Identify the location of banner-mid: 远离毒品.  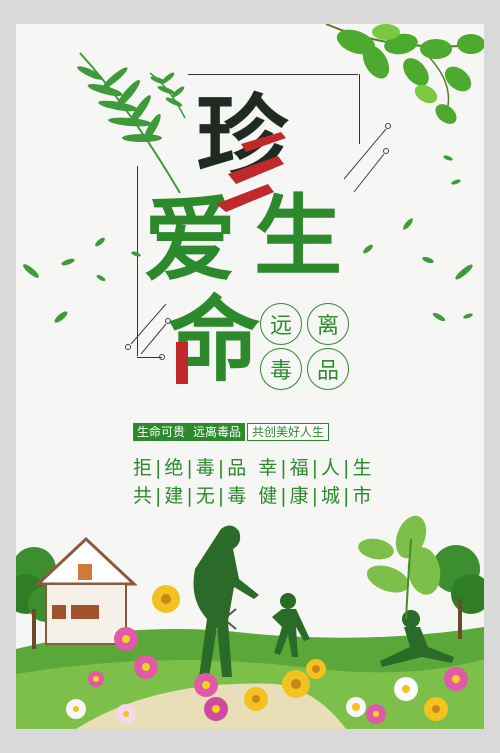
(217, 432).